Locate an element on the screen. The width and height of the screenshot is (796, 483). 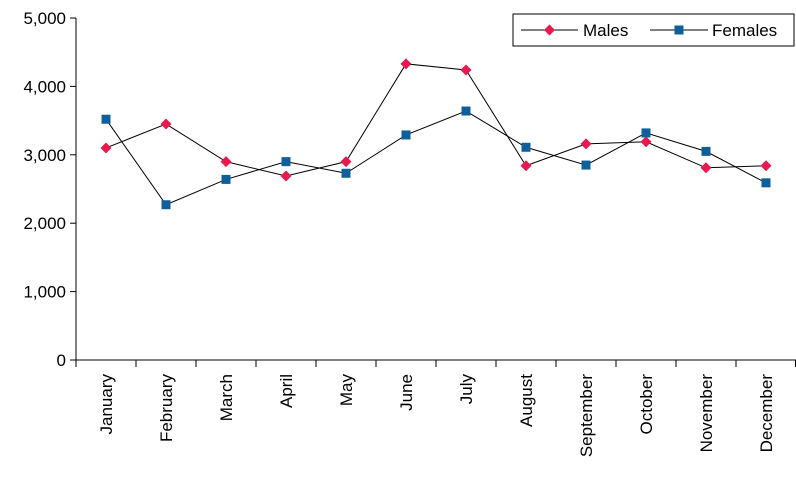
x-tick-label: September is located at coordinates (586, 415).